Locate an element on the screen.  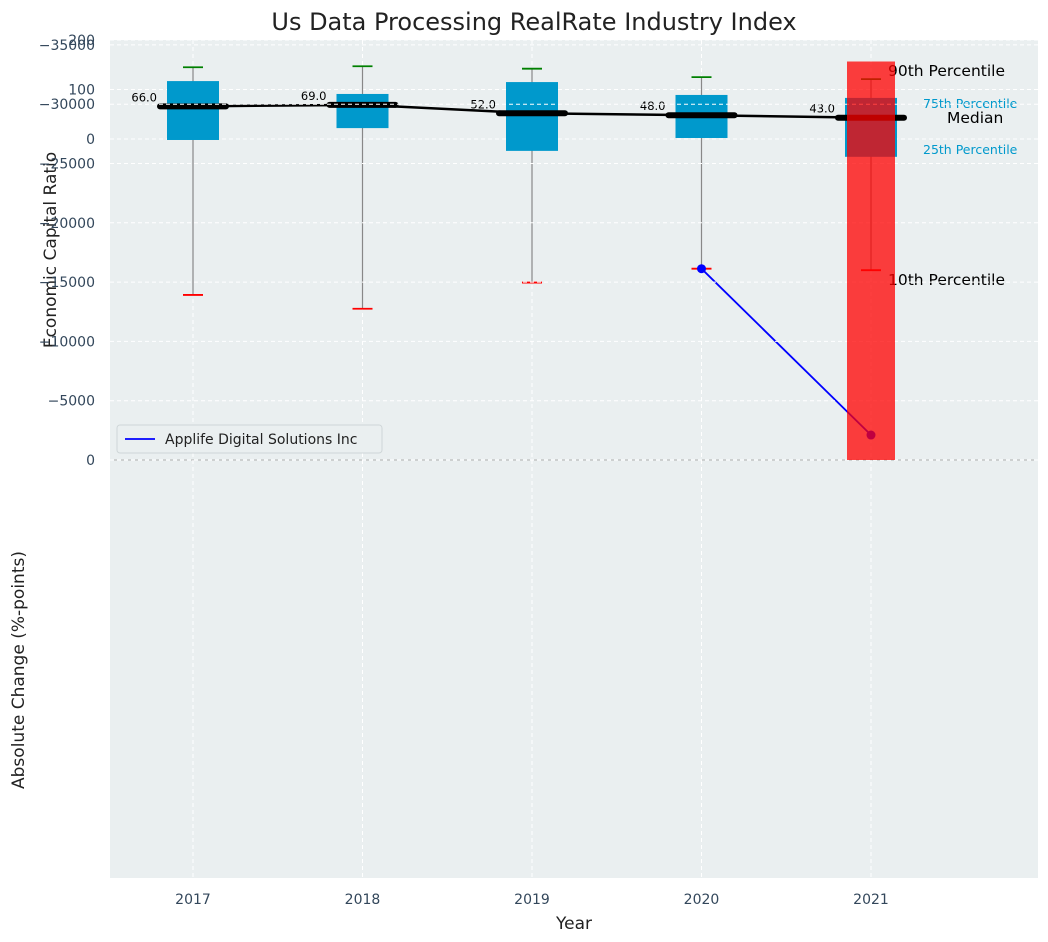
bottom-y-tick-label: −30000 is located at coordinates (67, 105).